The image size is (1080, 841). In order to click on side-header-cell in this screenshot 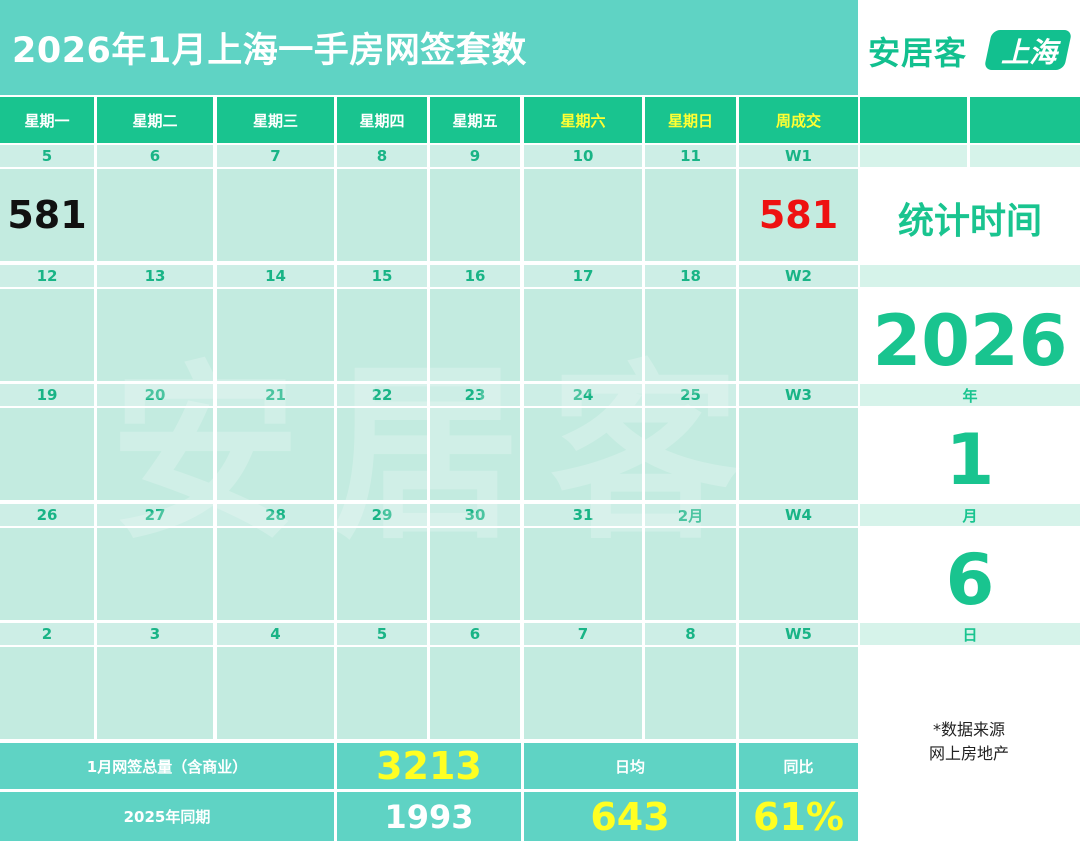, I will do `click(913, 120)`.